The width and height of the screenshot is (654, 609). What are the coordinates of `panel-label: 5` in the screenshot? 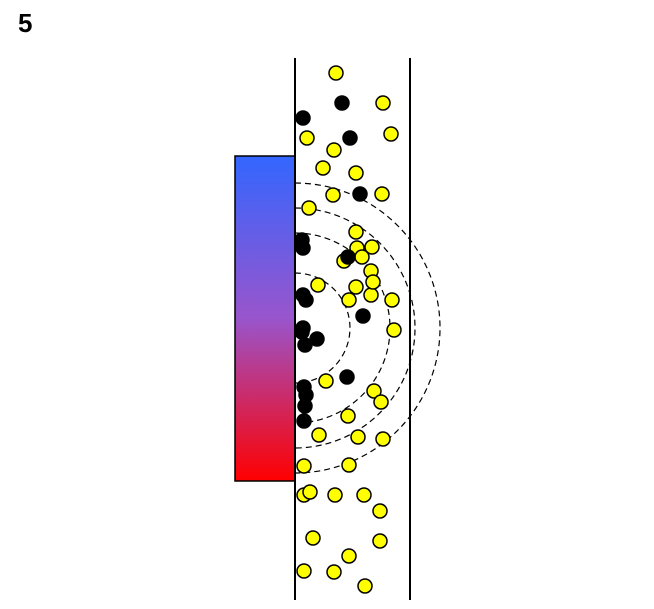 It's located at (25, 23).